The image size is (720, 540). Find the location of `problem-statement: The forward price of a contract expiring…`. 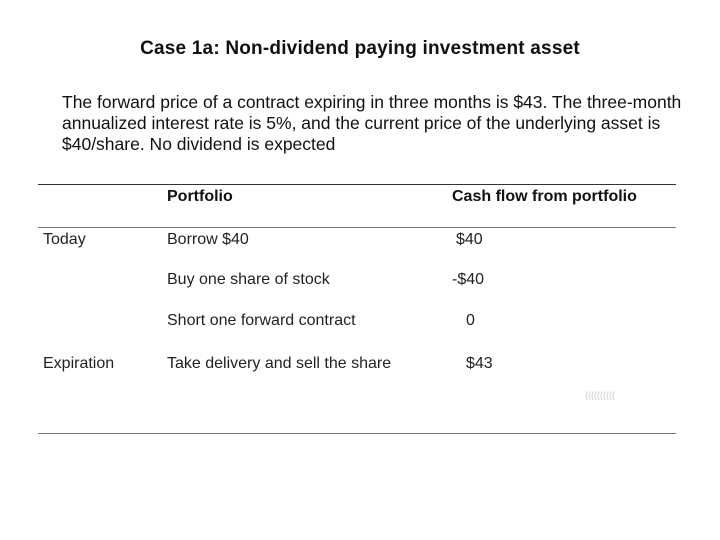

problem-statement: The forward price of a contract expiring… is located at coordinates (372, 123).